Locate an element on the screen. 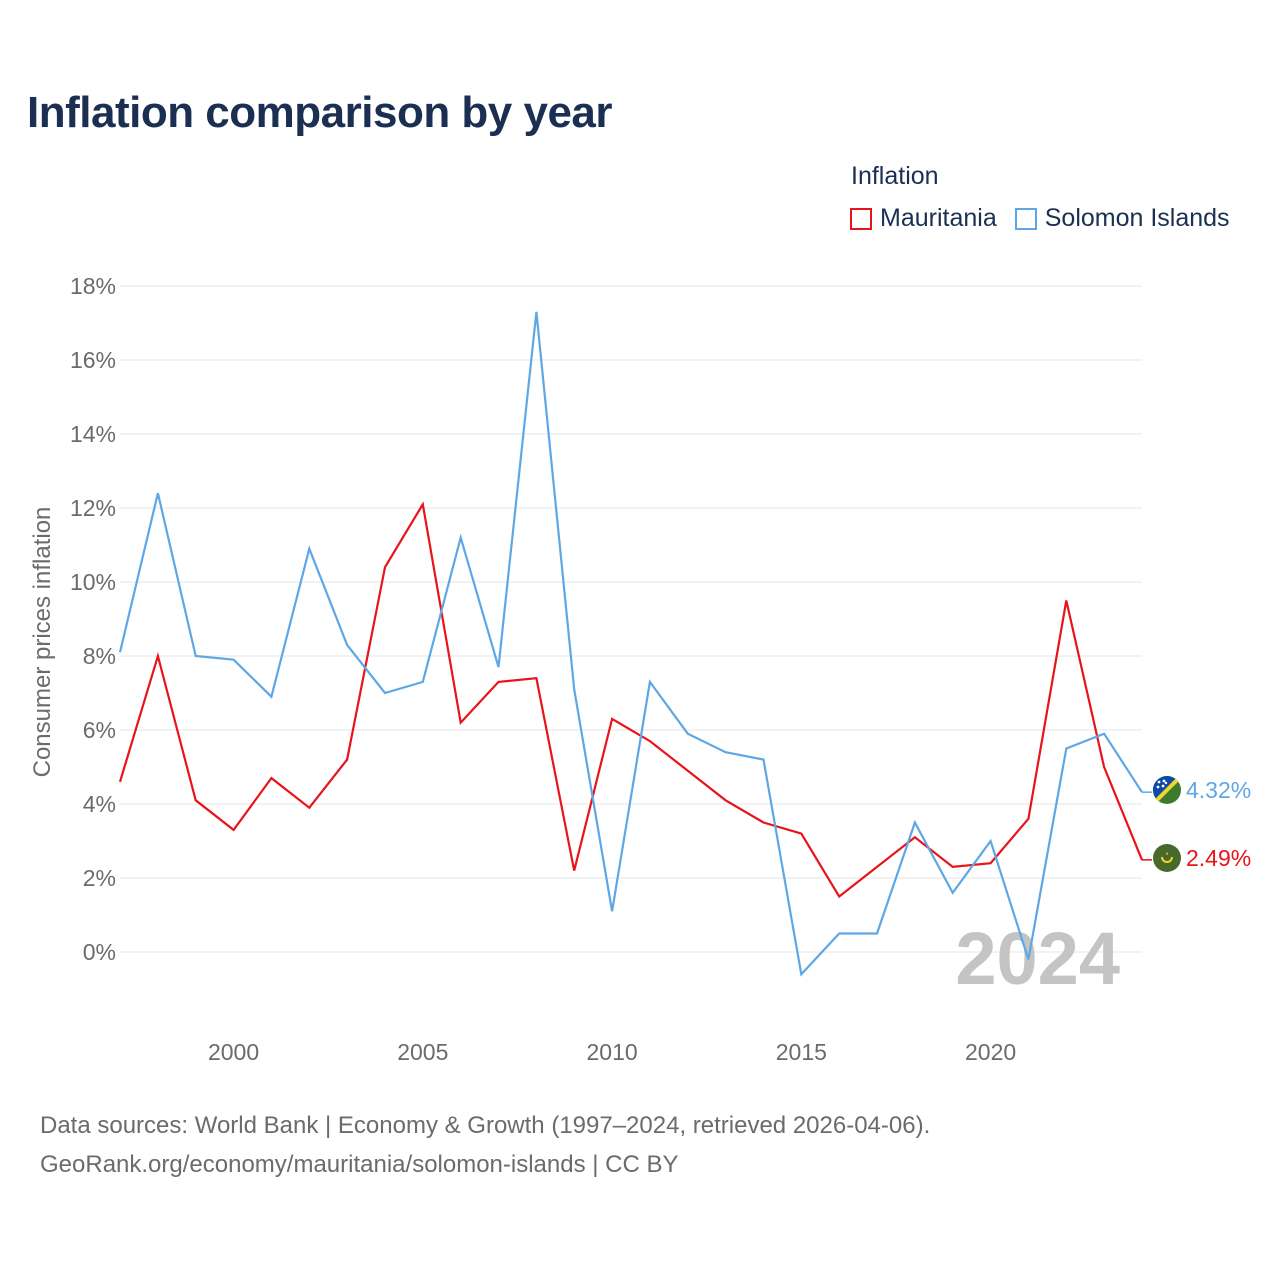  y-tick-label: 16% is located at coordinates (93, 360).